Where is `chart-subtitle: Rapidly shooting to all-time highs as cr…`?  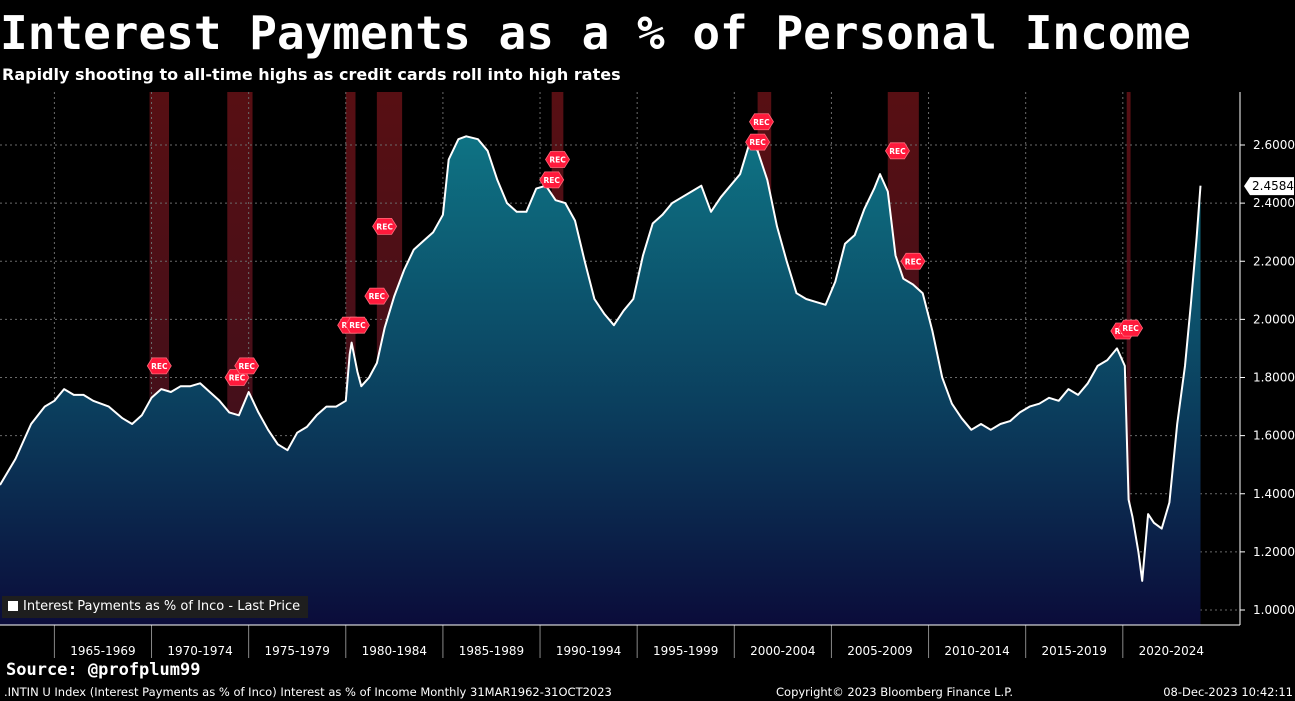
chart-subtitle: Rapidly shooting to all-time highs as cr… is located at coordinates (311, 74).